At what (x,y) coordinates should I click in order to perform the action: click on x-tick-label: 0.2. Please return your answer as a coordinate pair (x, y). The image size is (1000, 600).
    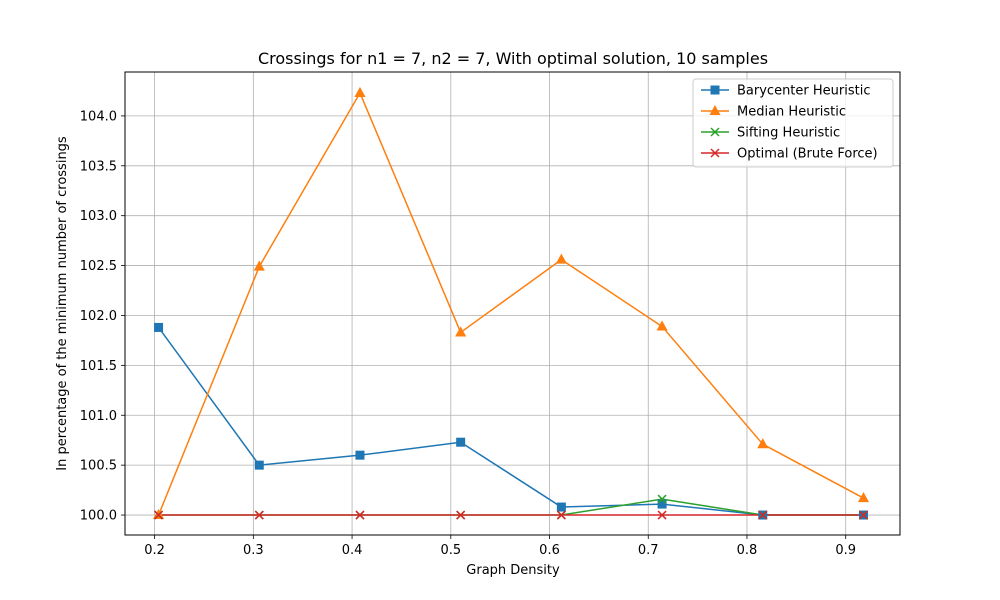
    Looking at the image, I should click on (154, 550).